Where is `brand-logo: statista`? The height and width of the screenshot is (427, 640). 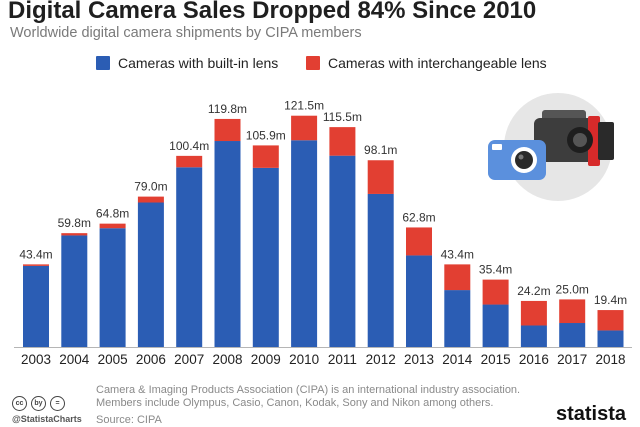
brand-logo: statista is located at coordinates (590, 414).